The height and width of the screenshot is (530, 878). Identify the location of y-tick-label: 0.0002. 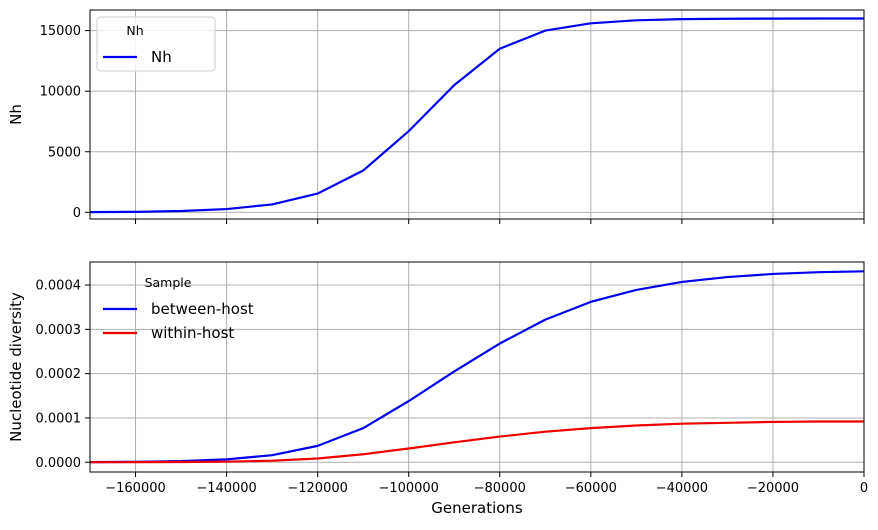
(59, 374).